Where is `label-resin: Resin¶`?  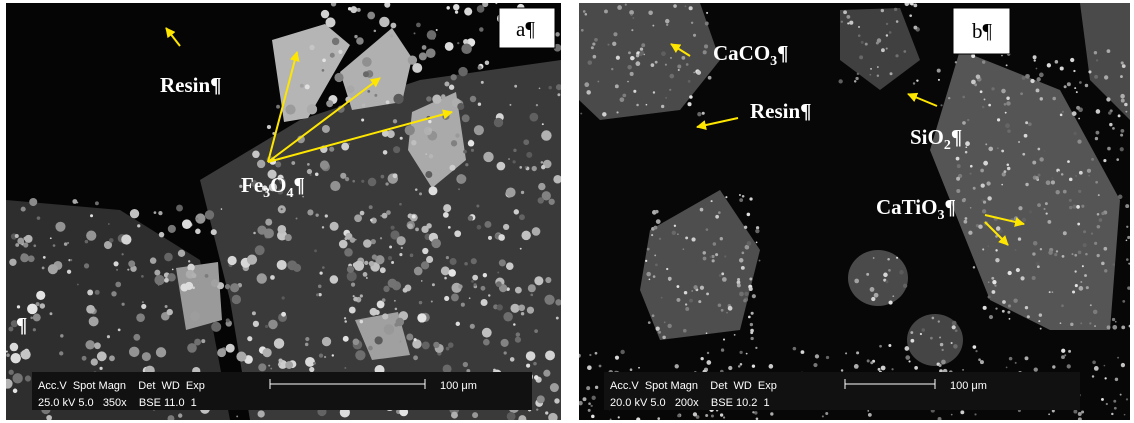 label-resin: Resin¶ is located at coordinates (781, 111).